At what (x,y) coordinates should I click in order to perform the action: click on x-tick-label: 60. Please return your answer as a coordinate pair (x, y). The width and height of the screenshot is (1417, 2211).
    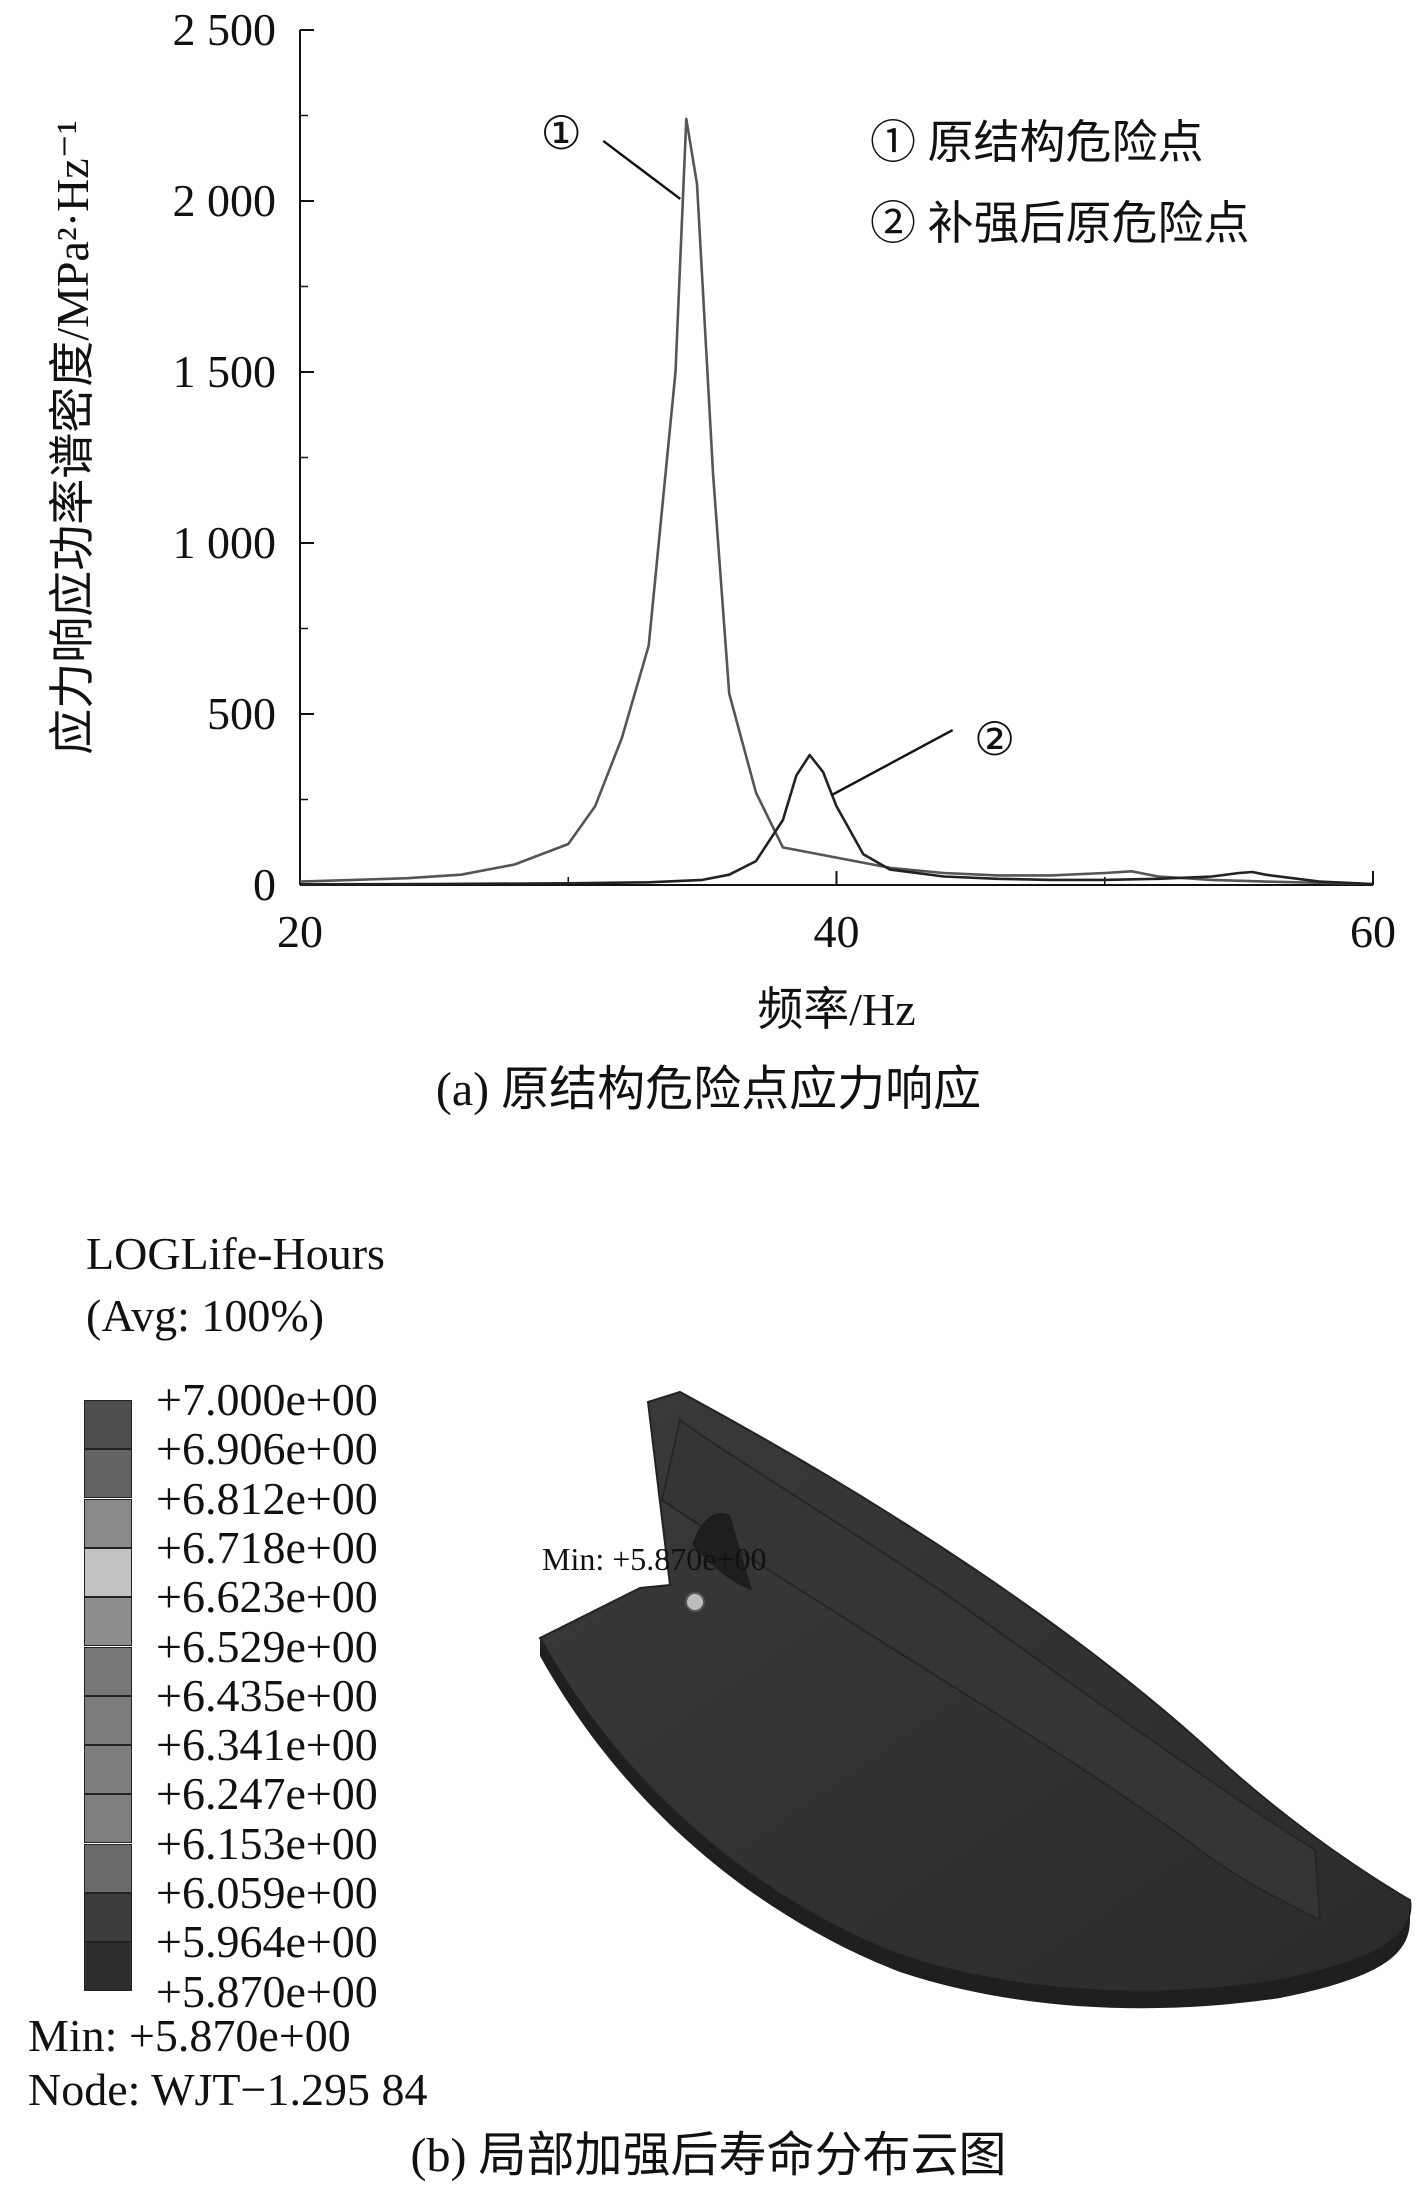
    Looking at the image, I should click on (1373, 931).